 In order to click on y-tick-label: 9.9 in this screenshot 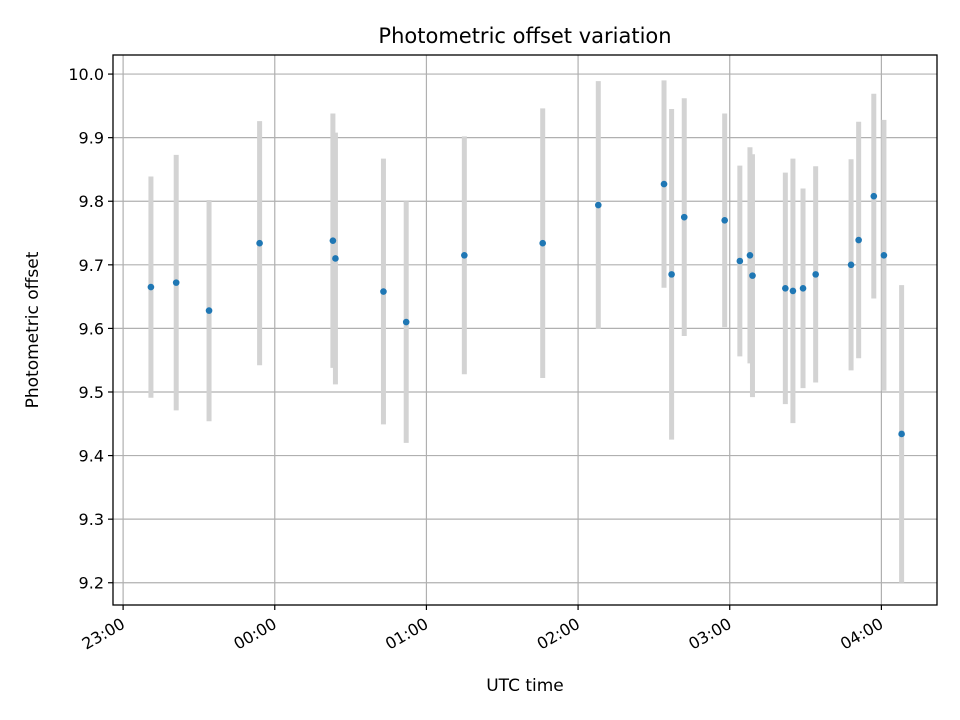, I will do `click(91, 138)`.